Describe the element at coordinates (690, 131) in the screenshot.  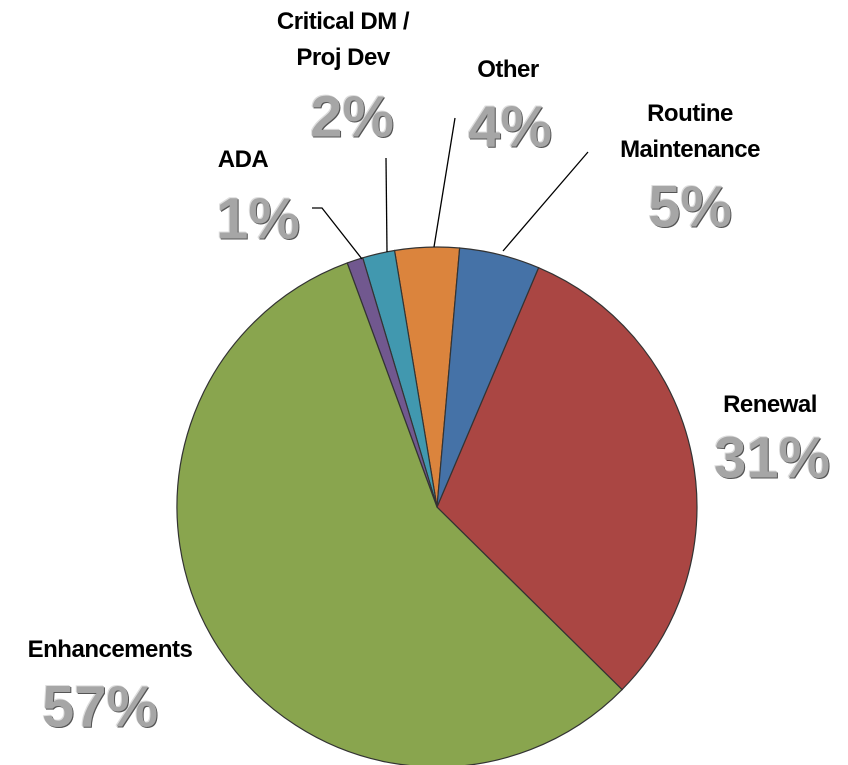
I see `category-label: Routine Maintenance` at that location.